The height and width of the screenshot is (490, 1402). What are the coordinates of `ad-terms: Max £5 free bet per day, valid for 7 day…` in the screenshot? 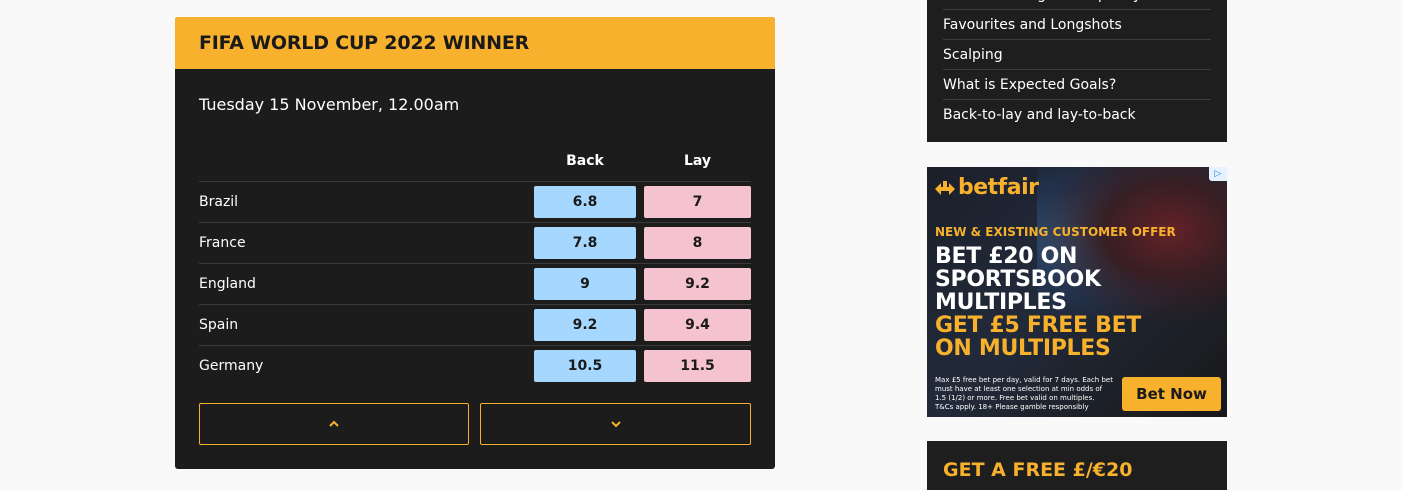 It's located at (1024, 393).